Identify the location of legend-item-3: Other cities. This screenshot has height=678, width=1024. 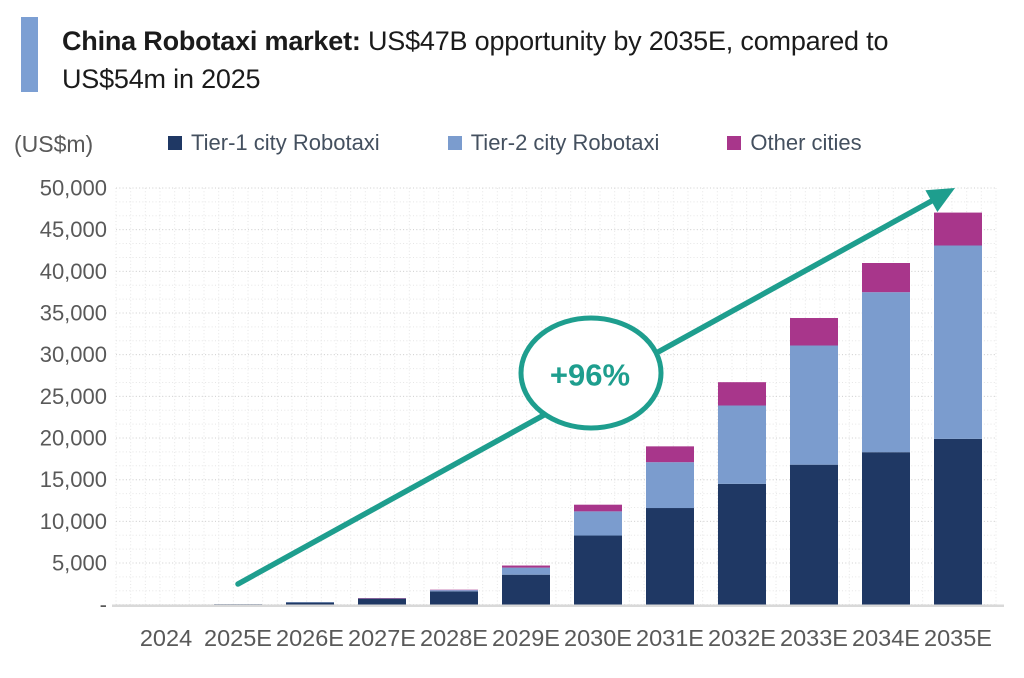
(794, 143).